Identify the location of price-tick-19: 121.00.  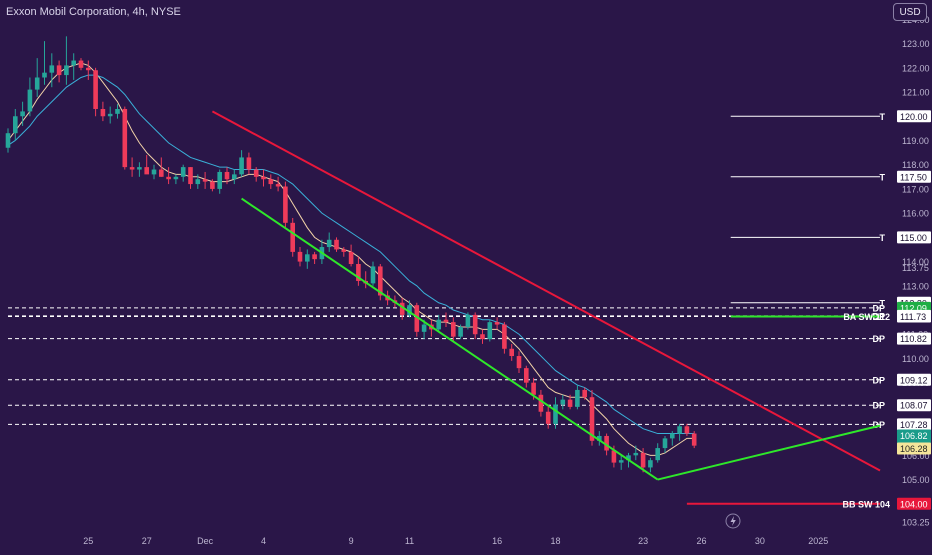
(916, 93).